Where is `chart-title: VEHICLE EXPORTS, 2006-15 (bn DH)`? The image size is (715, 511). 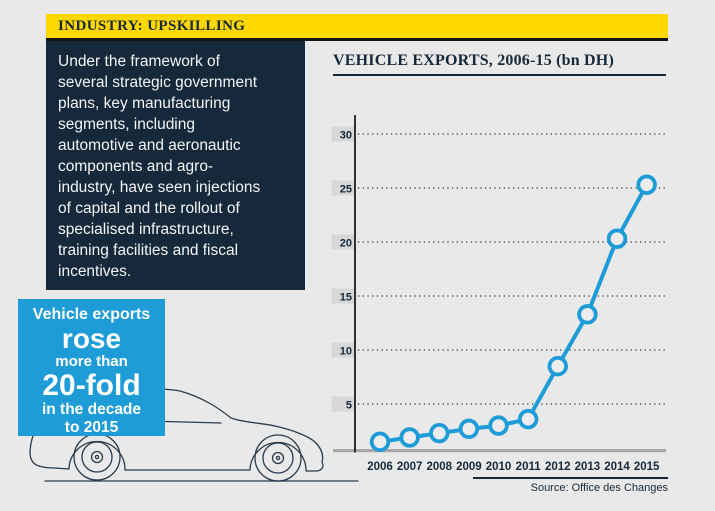 chart-title: VEHICLE EXPORTS, 2006-15 (bn DH) is located at coordinates (473, 60).